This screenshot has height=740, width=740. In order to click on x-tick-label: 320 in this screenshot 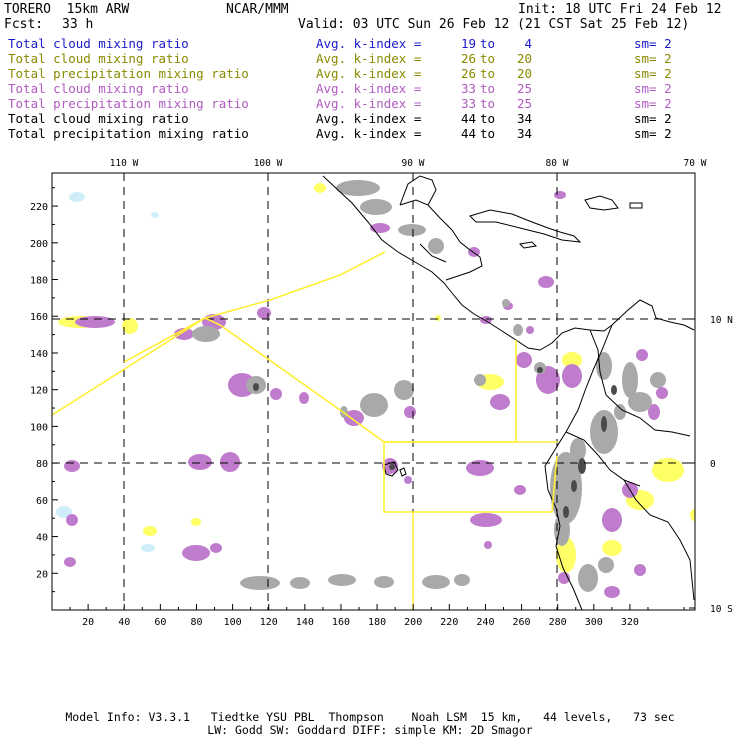, I will do `click(630, 622)`.